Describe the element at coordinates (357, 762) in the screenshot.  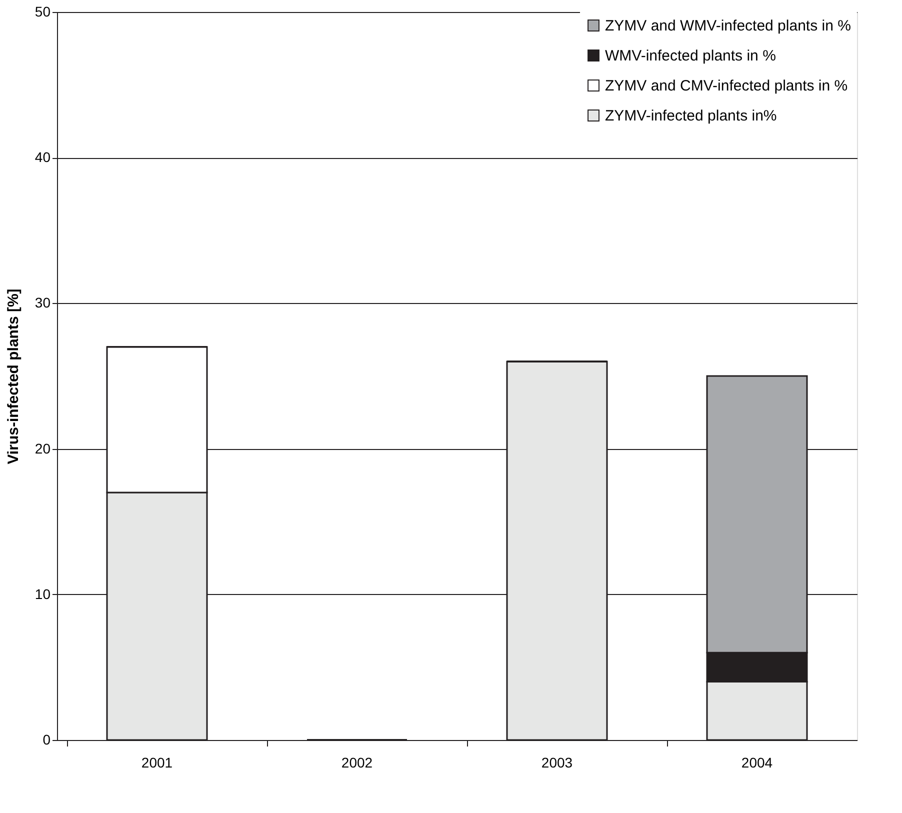
I see `x-tick-label: 2002` at that location.